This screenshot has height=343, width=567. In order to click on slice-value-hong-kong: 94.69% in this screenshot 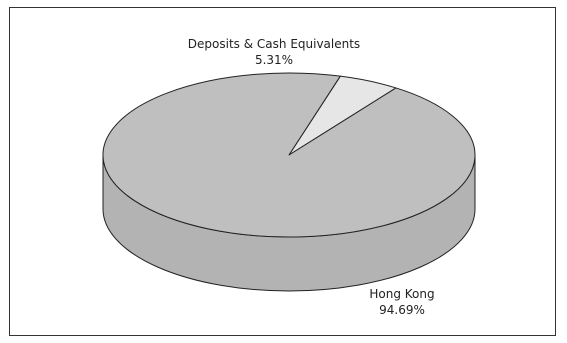, I will do `click(402, 310)`.